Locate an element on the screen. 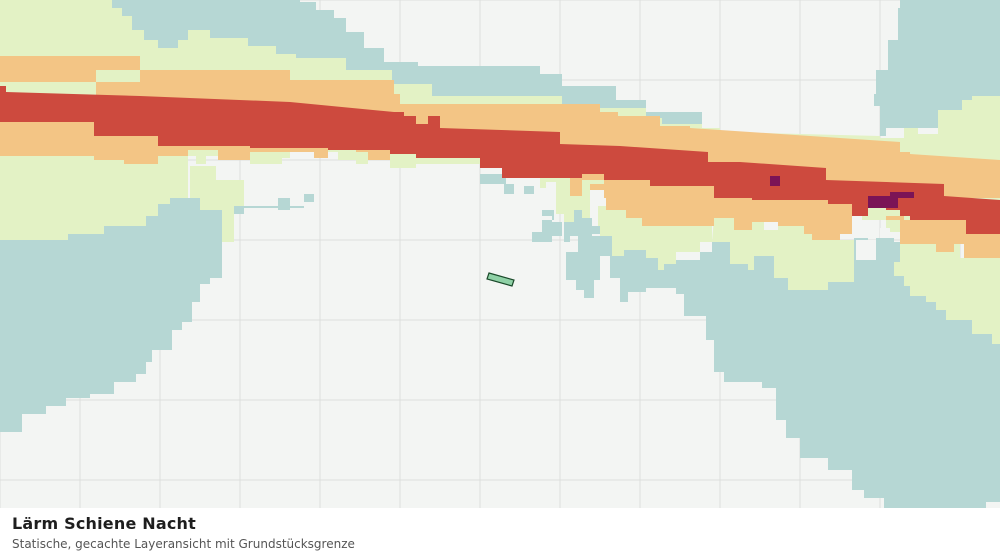 The width and height of the screenshot is (1000, 560). layer-title: Lärm Schiene Nacht is located at coordinates (104, 523).